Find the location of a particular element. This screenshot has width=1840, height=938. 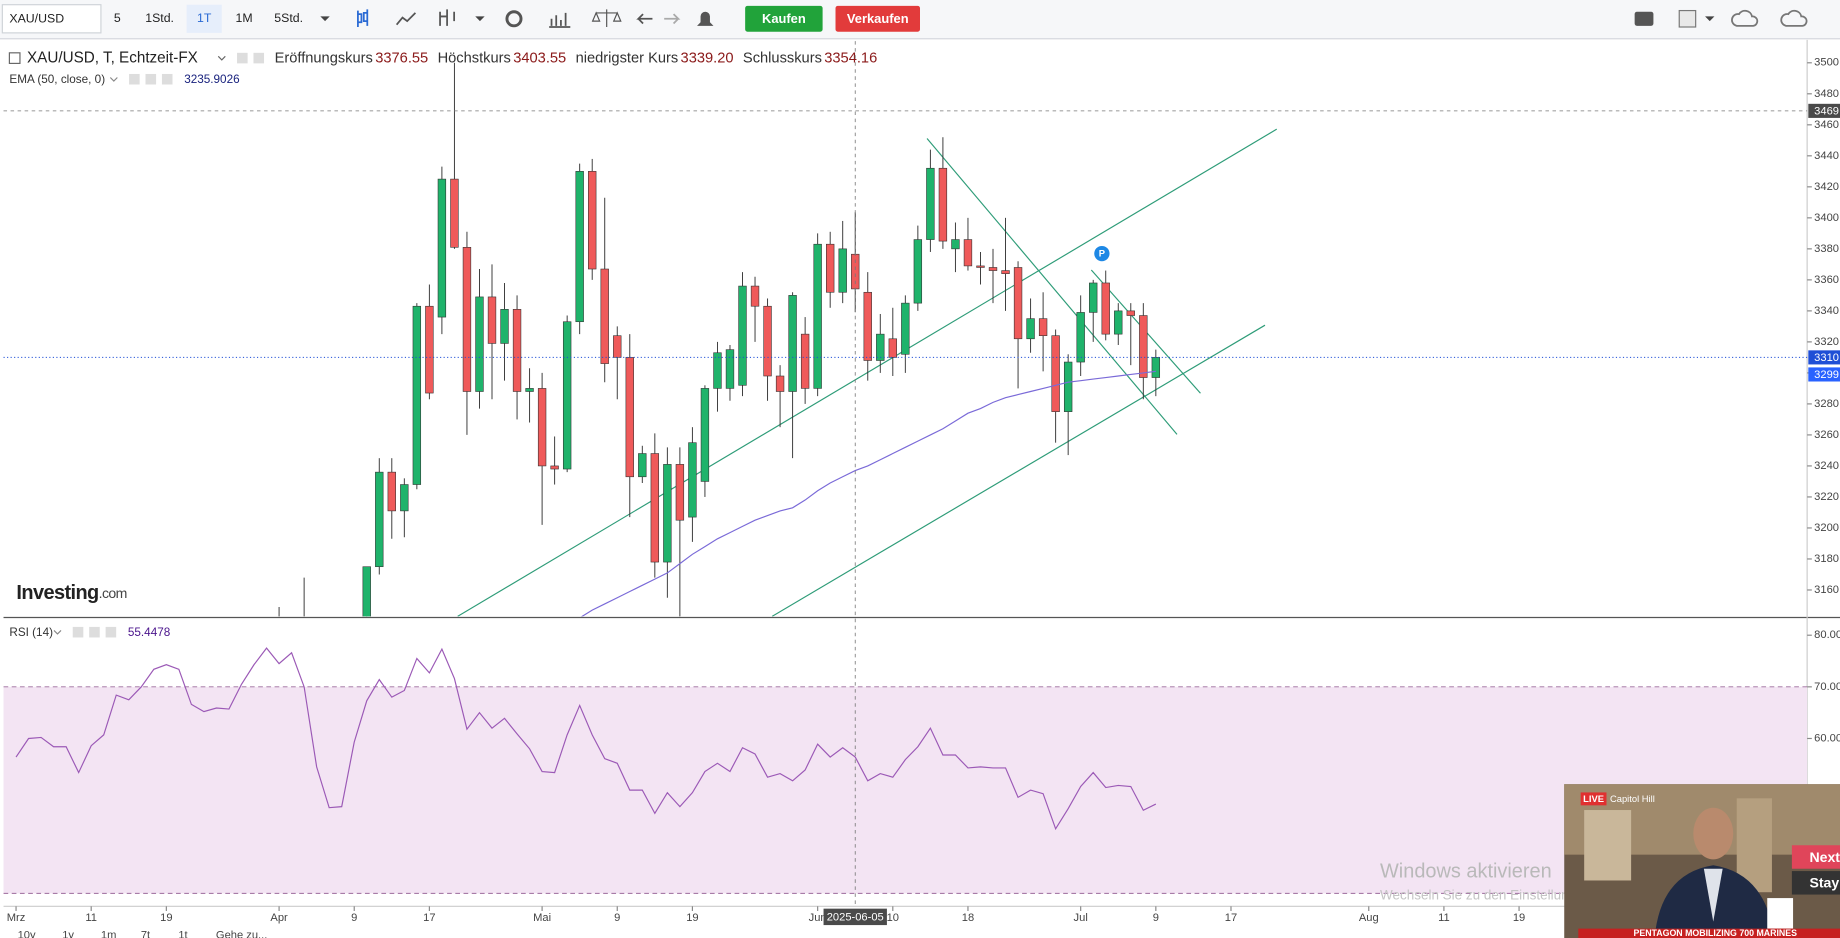

instrument-label: XAU/USD, T, Echtzeit-FX is located at coordinates (112, 58).